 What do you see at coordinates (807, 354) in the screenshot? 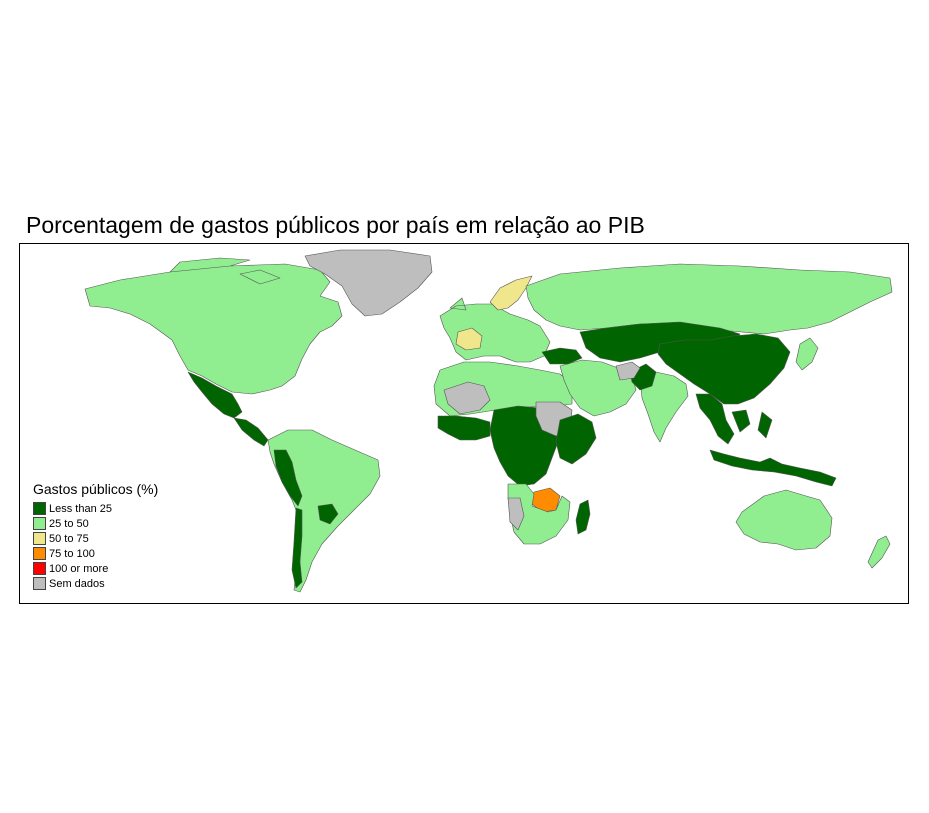
I see `region-japan` at bounding box center [807, 354].